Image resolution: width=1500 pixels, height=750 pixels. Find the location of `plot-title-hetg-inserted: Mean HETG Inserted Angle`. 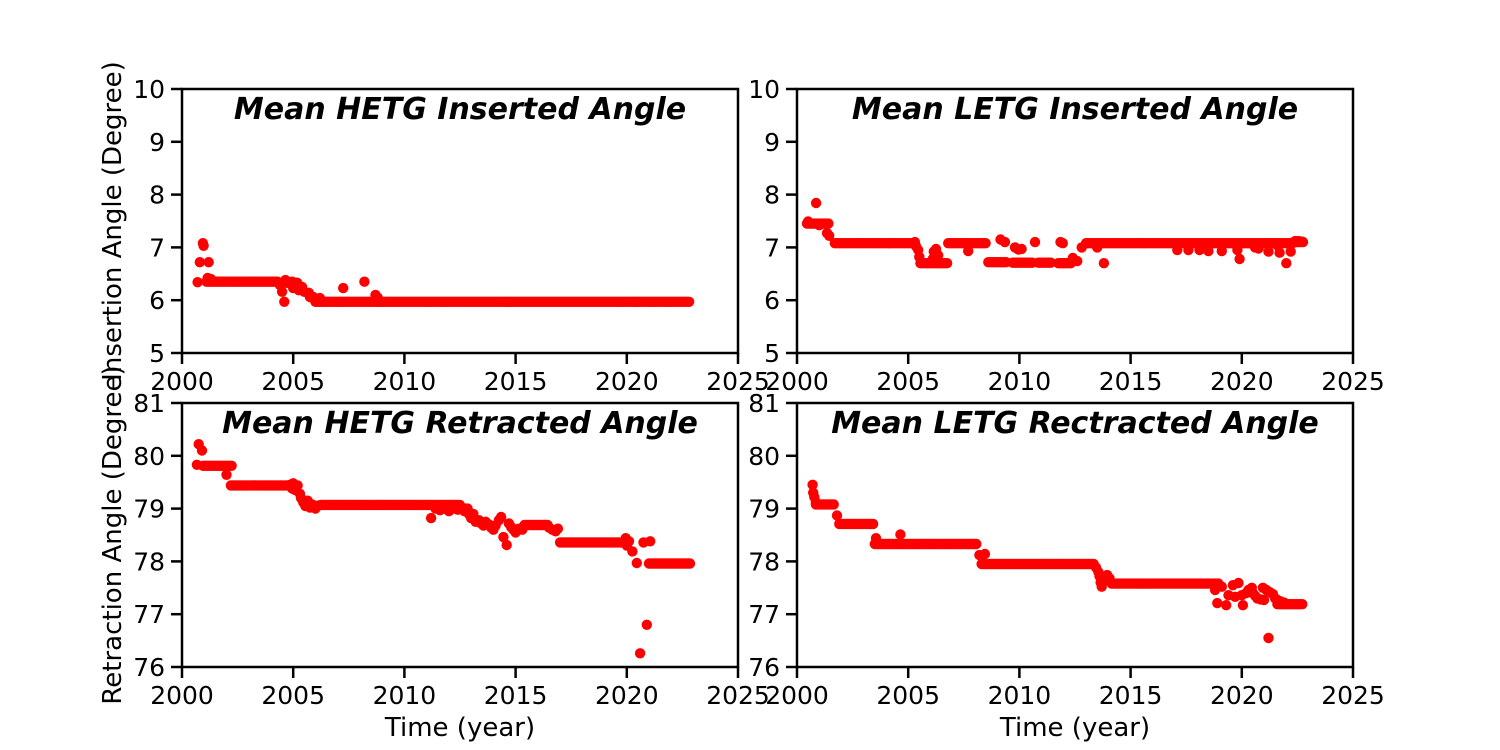

plot-title-hetg-inserted: Mean HETG Inserted Angle is located at coordinates (460, 109).